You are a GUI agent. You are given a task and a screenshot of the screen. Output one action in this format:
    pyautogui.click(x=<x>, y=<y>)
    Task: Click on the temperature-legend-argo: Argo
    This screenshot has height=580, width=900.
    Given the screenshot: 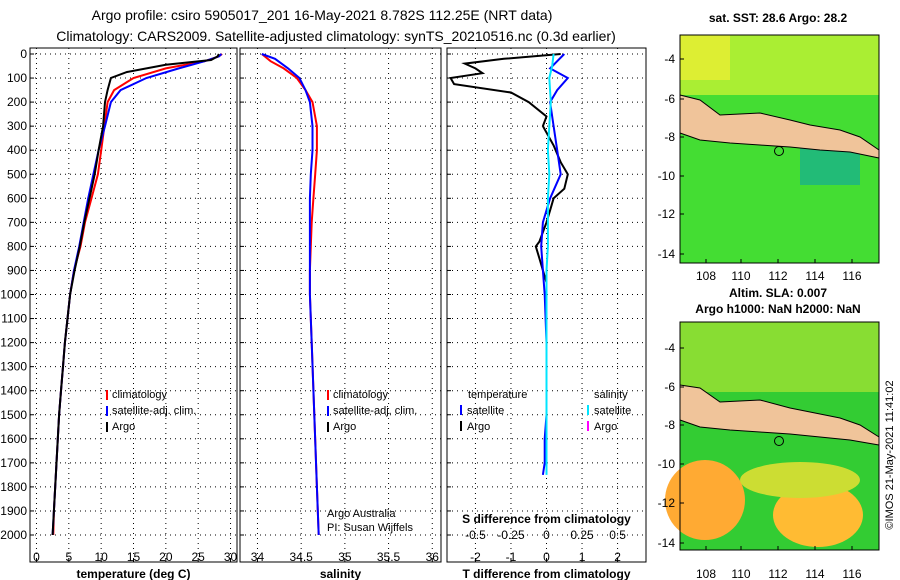 What is the action you would take?
    pyautogui.click(x=123, y=427)
    